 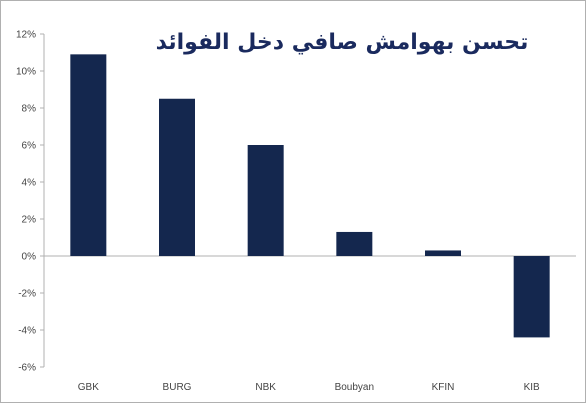 I want to click on x-category-label: NBK, so click(x=265, y=387).